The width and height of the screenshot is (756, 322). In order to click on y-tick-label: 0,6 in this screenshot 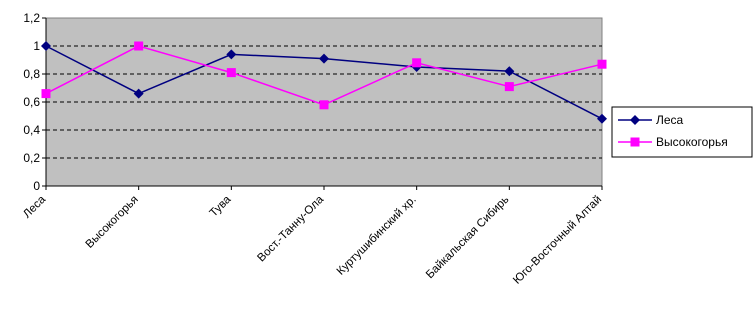, I will do `click(31, 102)`.